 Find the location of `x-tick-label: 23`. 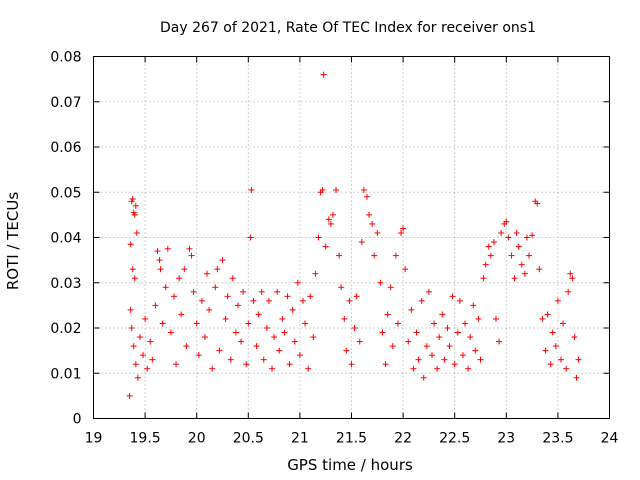

x-tick-label: 23 is located at coordinates (506, 439).